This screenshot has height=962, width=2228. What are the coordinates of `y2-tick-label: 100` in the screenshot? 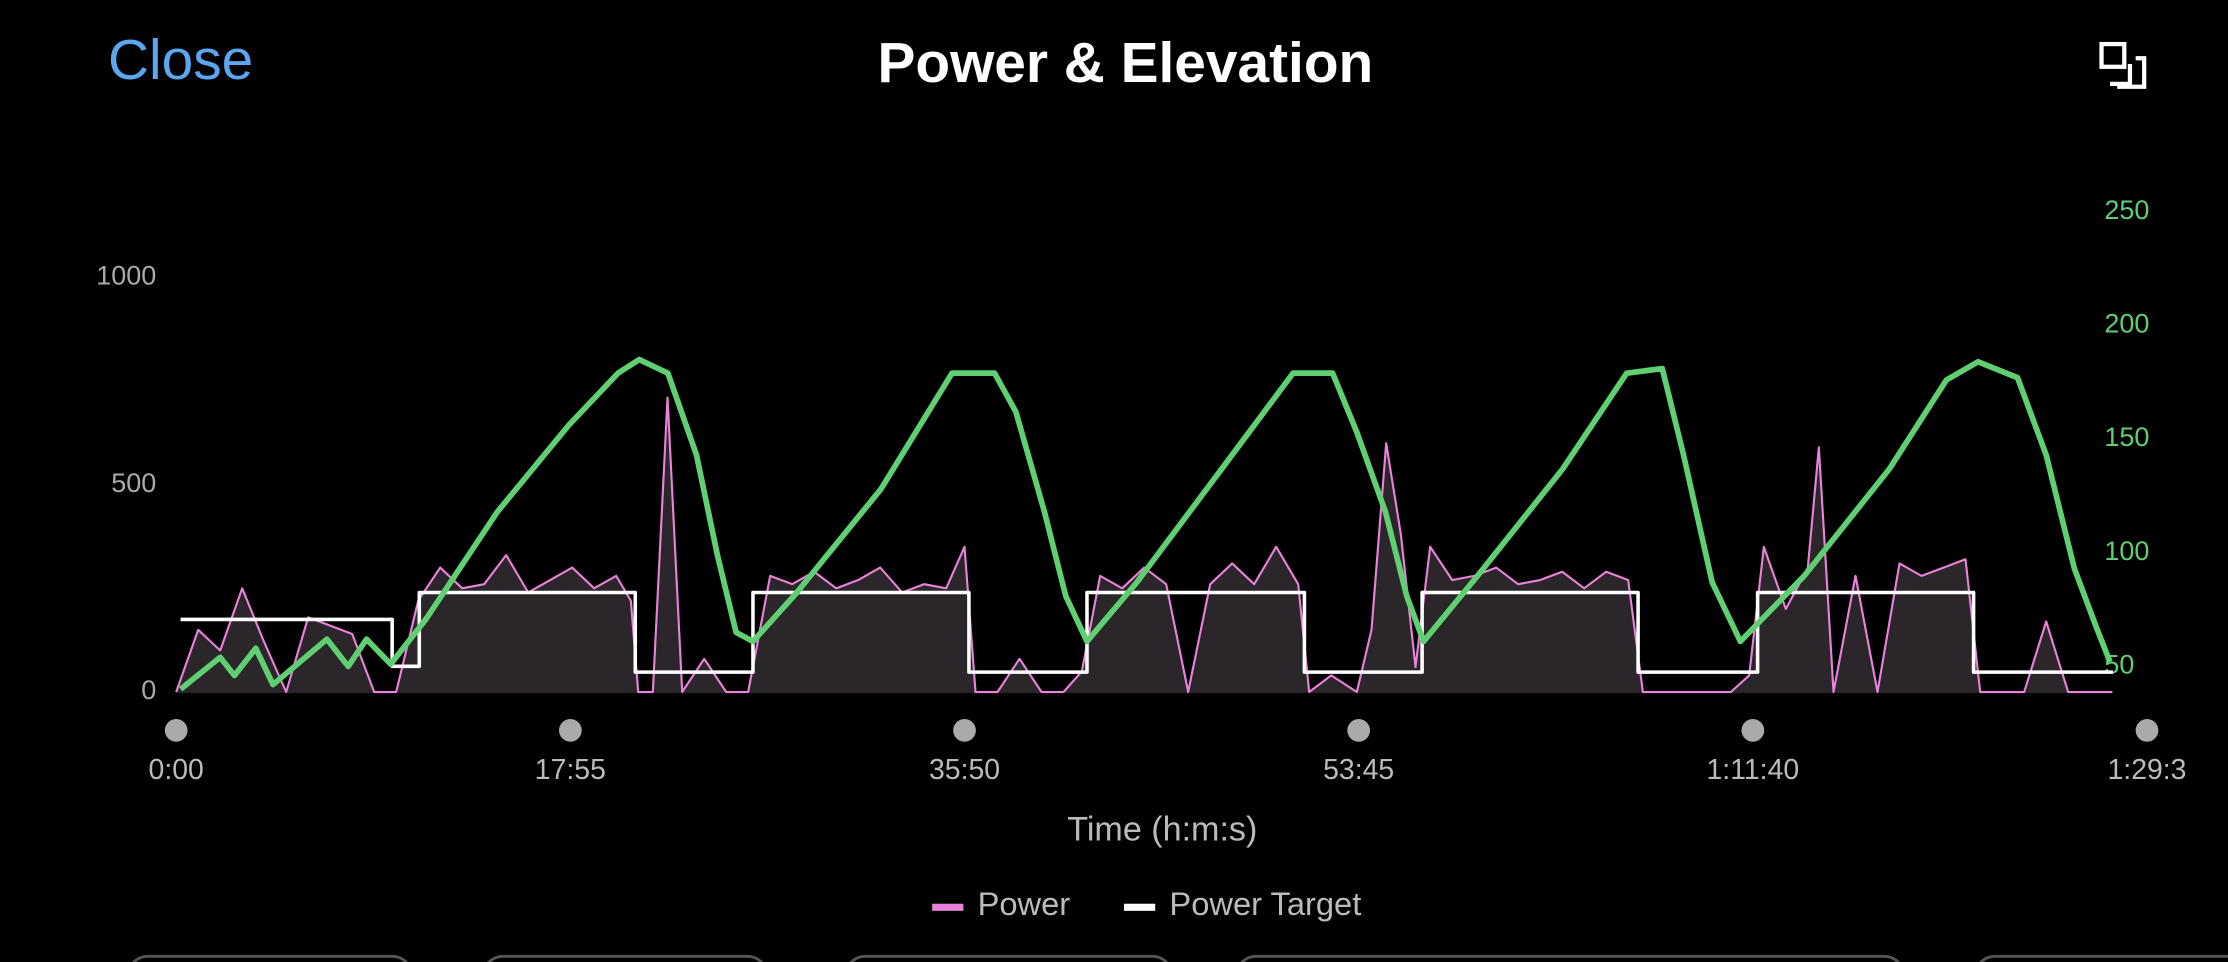 It's located at (2126, 551).